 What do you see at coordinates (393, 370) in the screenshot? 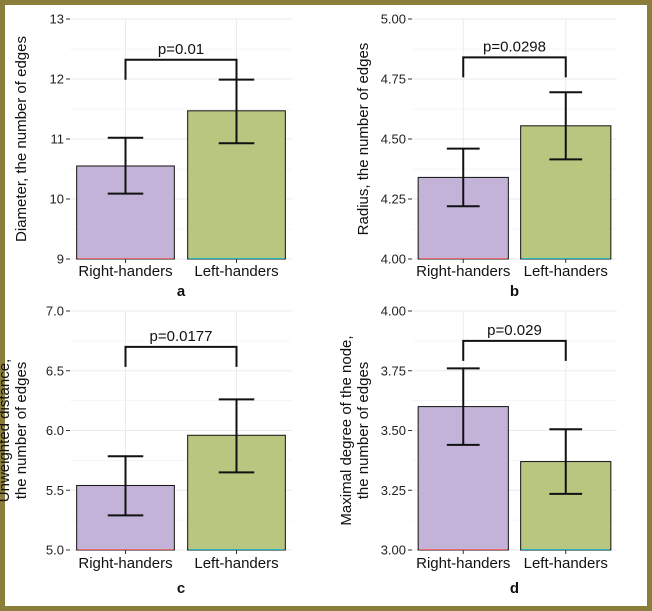
I see `y-tick-label: 3.75` at bounding box center [393, 370].